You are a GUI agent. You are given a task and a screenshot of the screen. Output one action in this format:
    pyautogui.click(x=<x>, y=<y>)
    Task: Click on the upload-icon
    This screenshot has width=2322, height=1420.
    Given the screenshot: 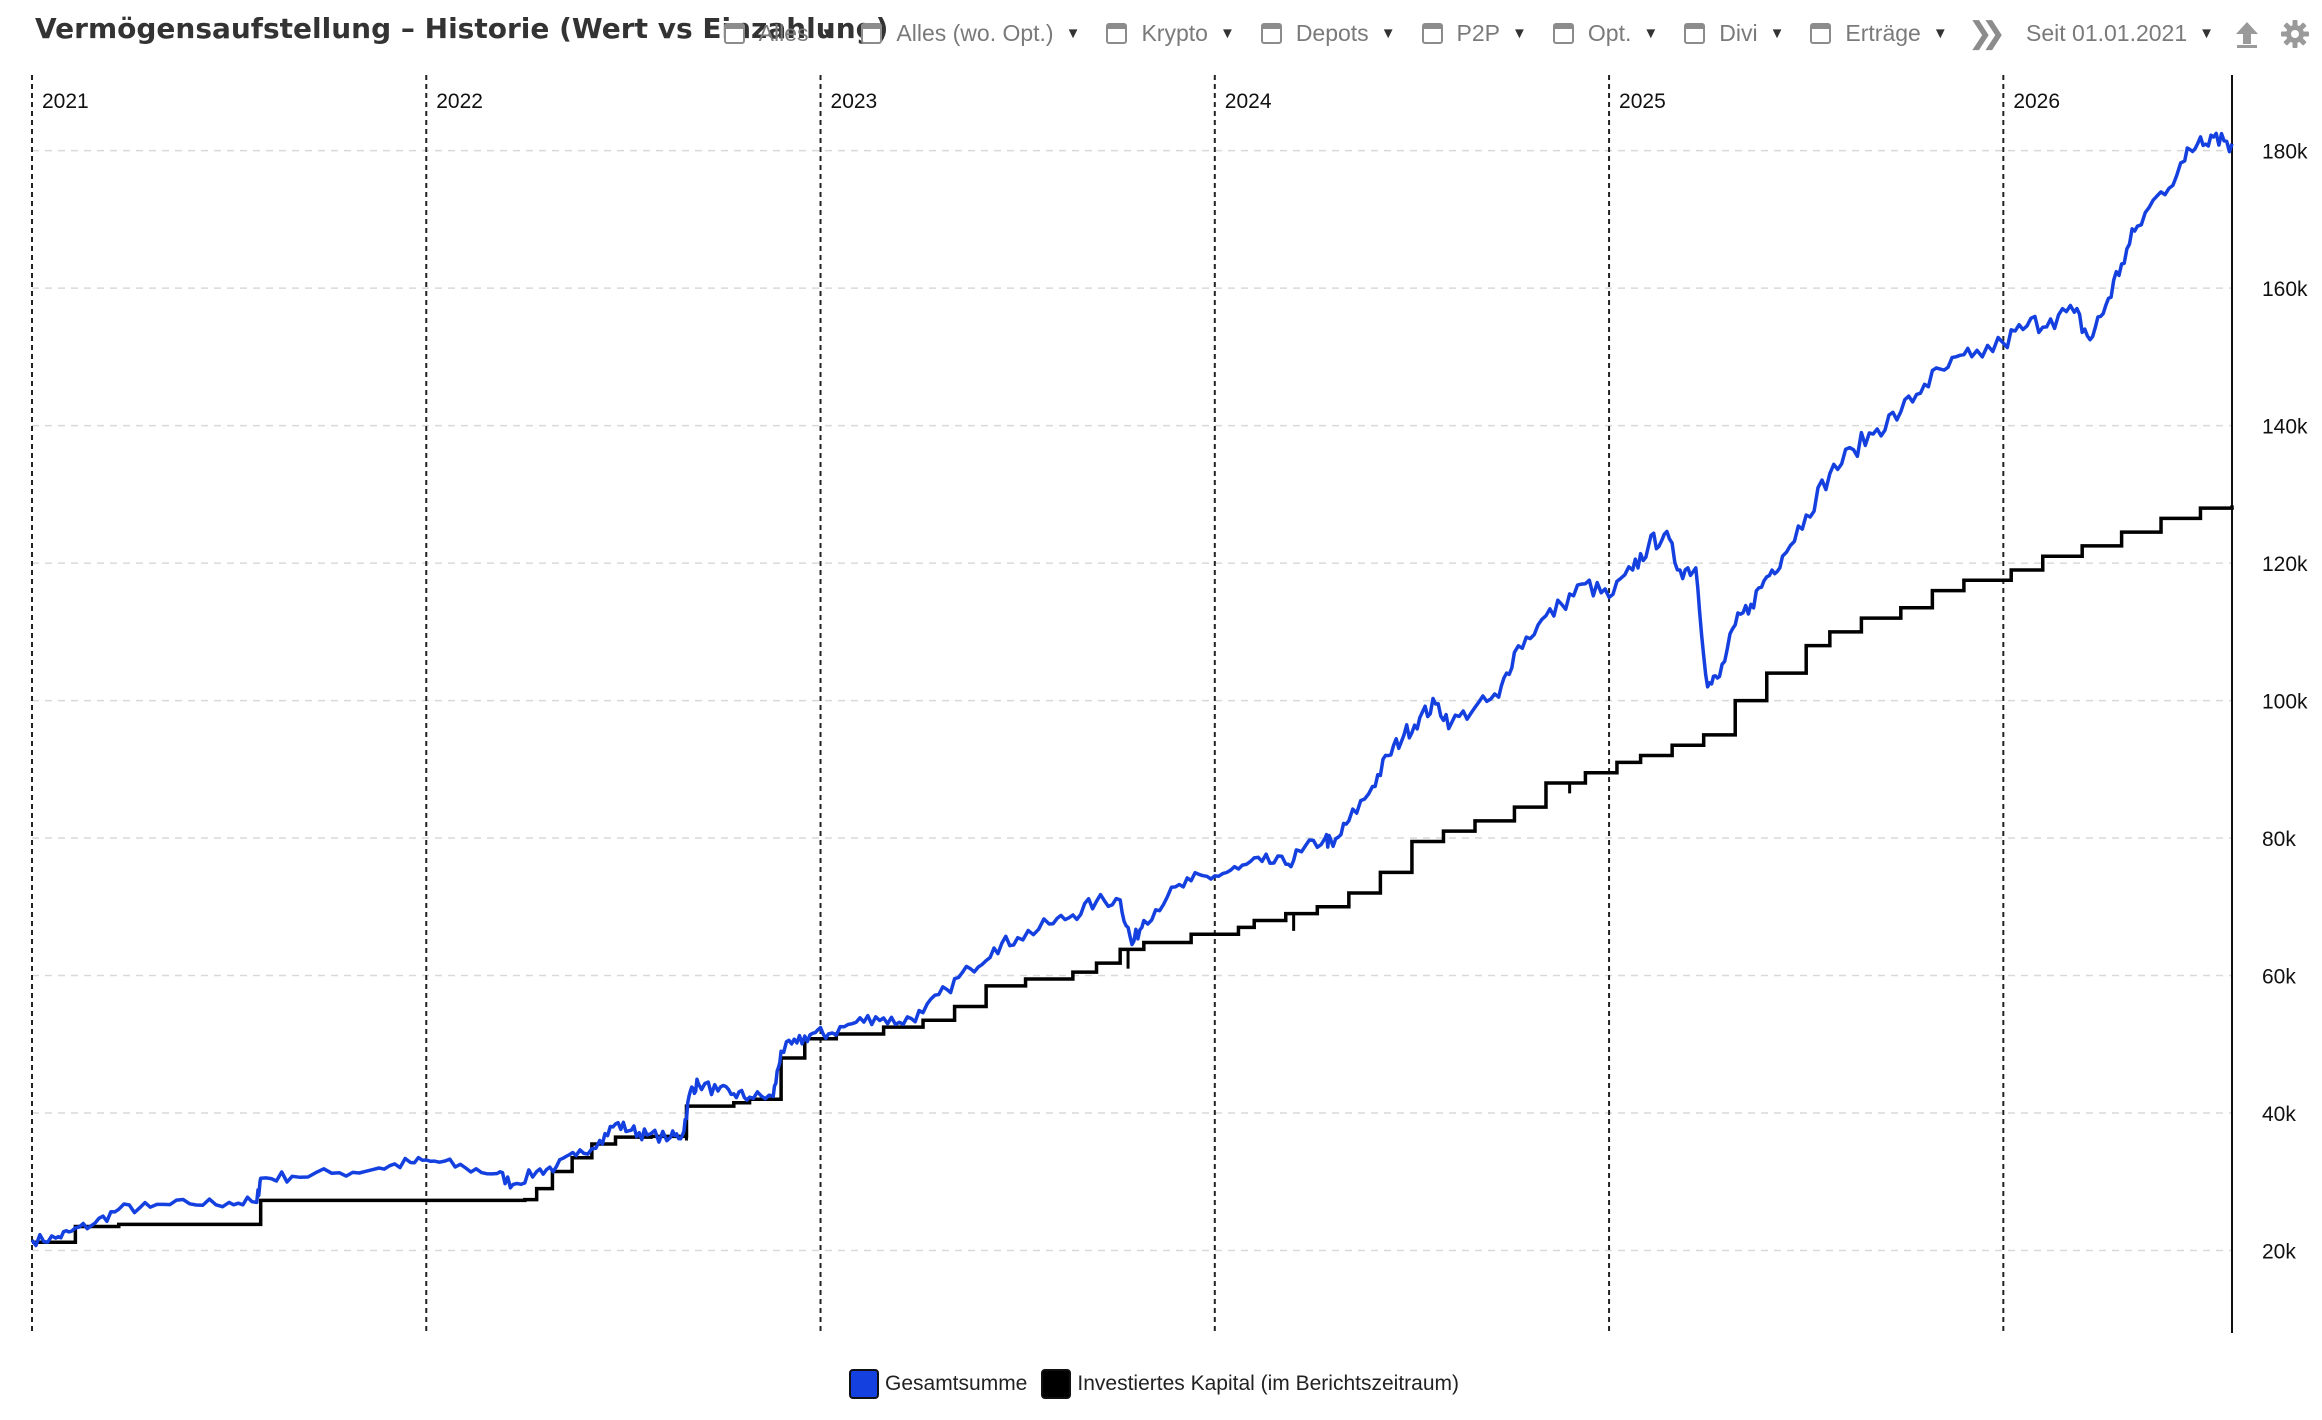 What is the action you would take?
    pyautogui.click(x=2247, y=34)
    